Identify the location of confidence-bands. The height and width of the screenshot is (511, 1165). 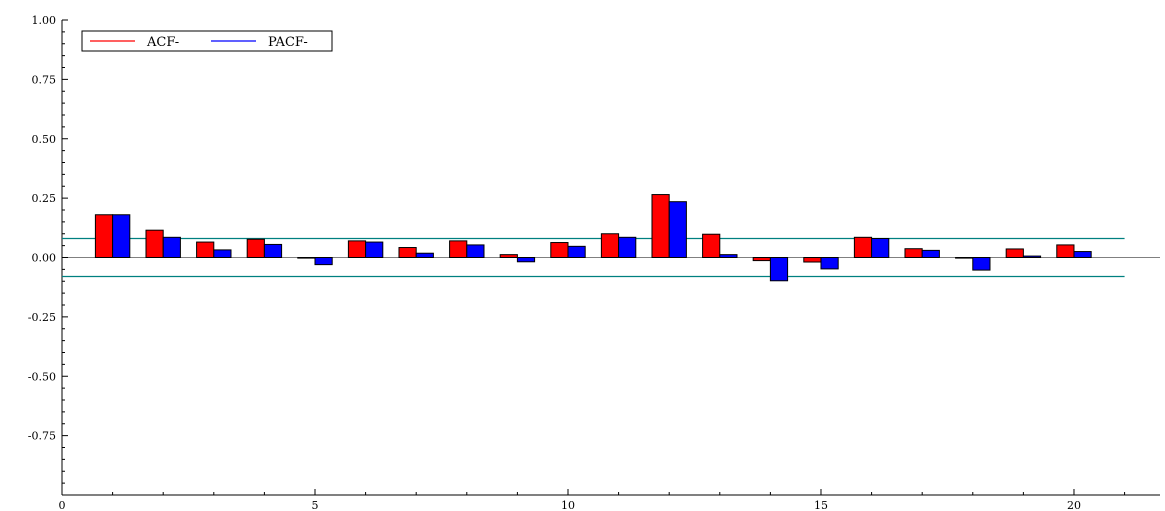
(593, 257).